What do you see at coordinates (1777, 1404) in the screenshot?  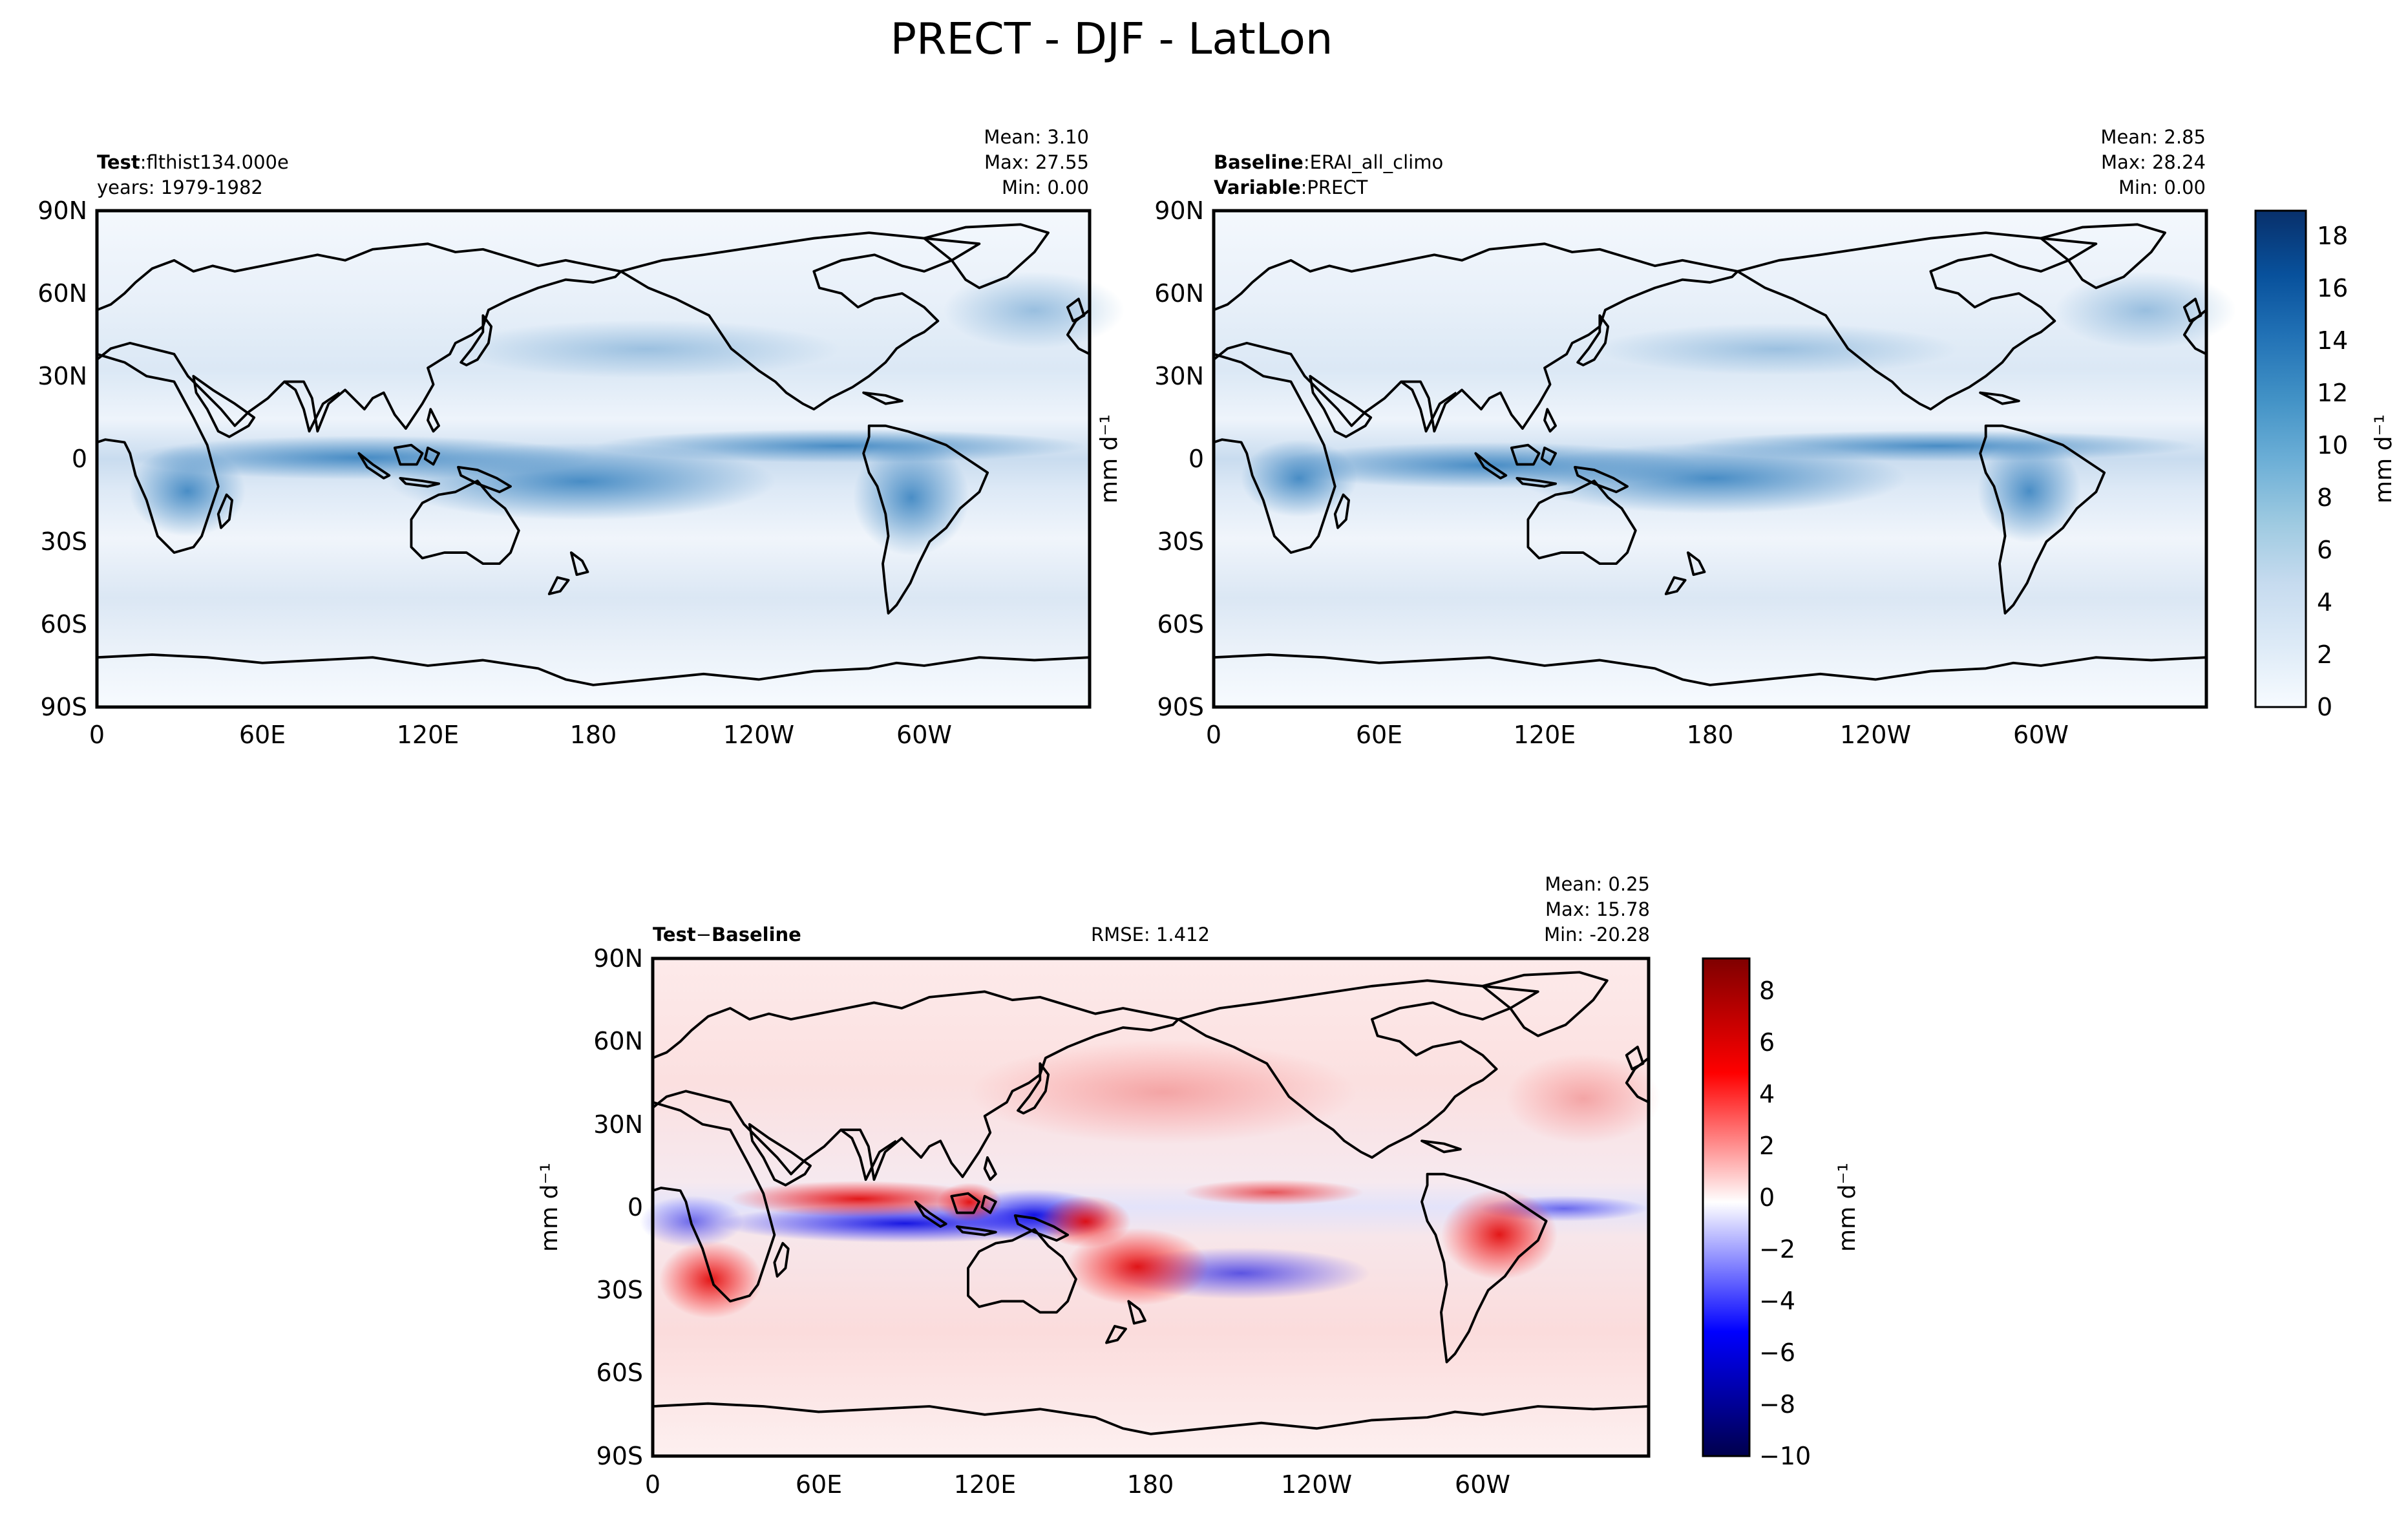 I see `svg-text: −8` at bounding box center [1777, 1404].